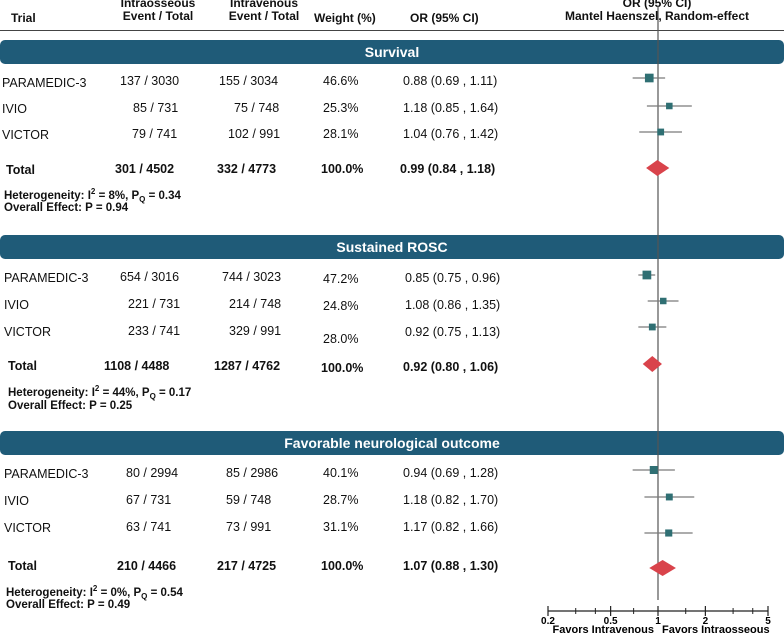 The image size is (784, 636). Describe the element at coordinates (392, 30) in the screenshot. I see `header-rule` at that location.